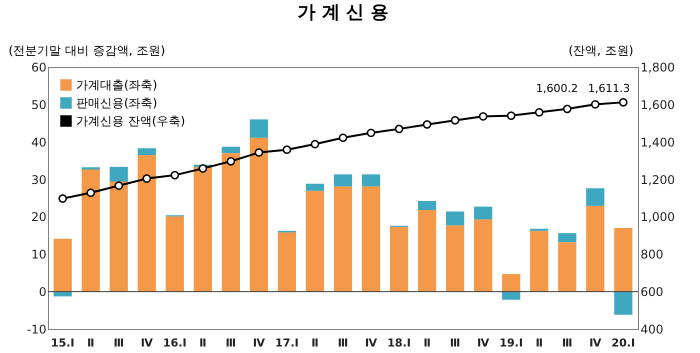  What do you see at coordinates (343, 12) in the screenshot?
I see `chart-title: 가 계 신 용` at bounding box center [343, 12].